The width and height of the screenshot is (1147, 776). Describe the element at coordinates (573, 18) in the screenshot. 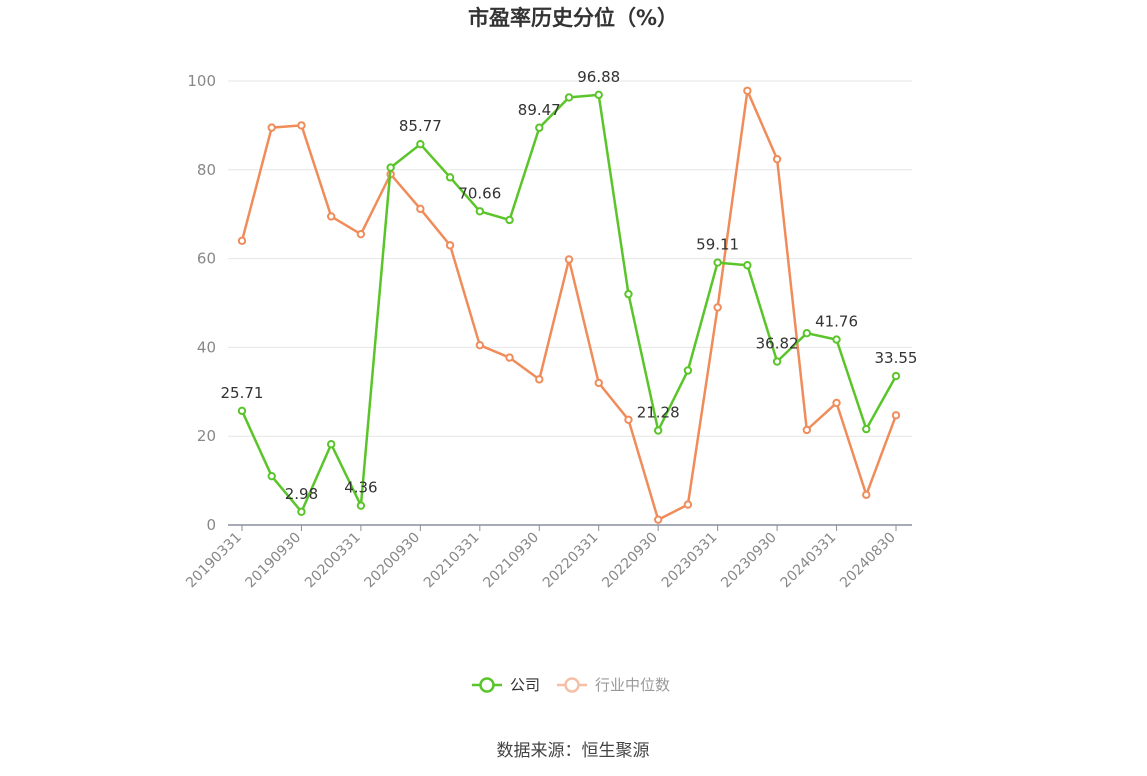

I see `chart-title: 市盈率历史分位（%）` at that location.